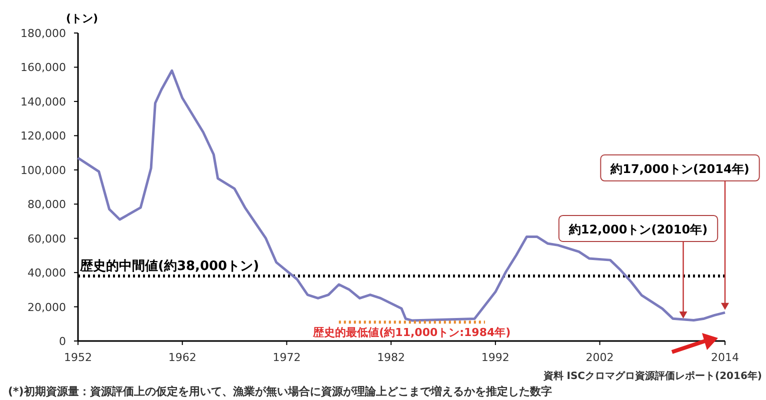 The width and height of the screenshot is (766, 400). Describe the element at coordinates (78, 357) in the screenshot. I see `x-tick-label: 1952` at that location.